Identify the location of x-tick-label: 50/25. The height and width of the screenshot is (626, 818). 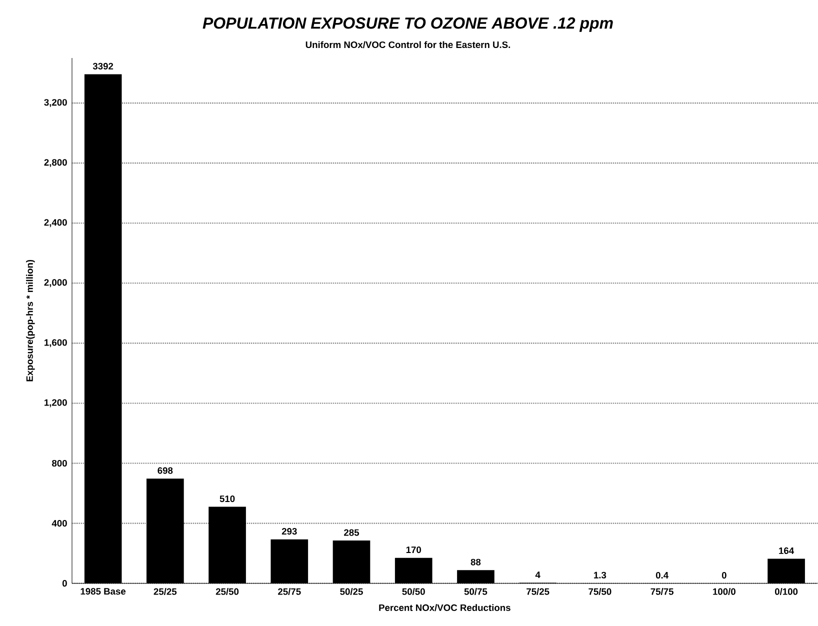
(351, 591).